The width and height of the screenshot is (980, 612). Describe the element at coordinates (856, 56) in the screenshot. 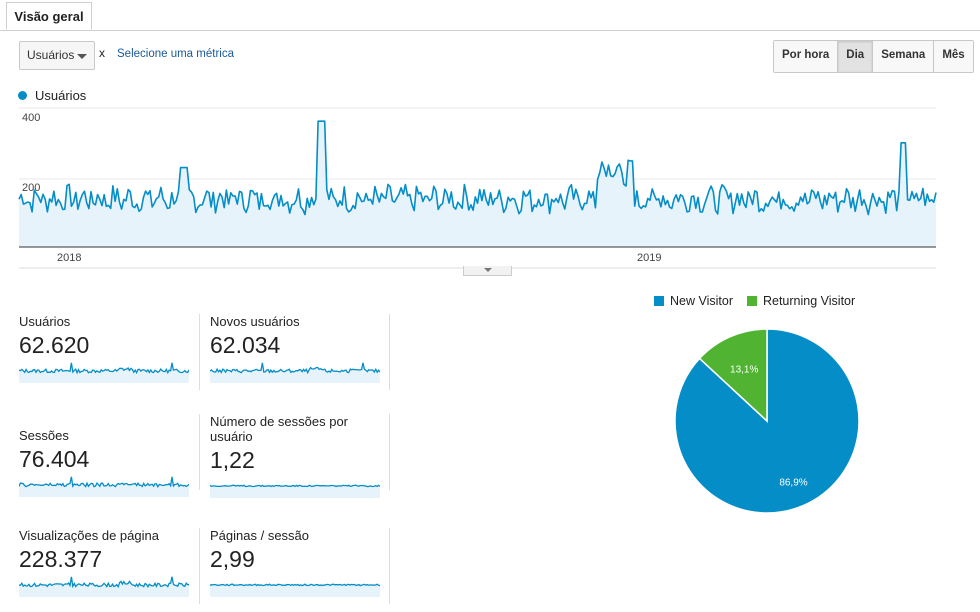

I see `granularity-day-button: Dia` at that location.